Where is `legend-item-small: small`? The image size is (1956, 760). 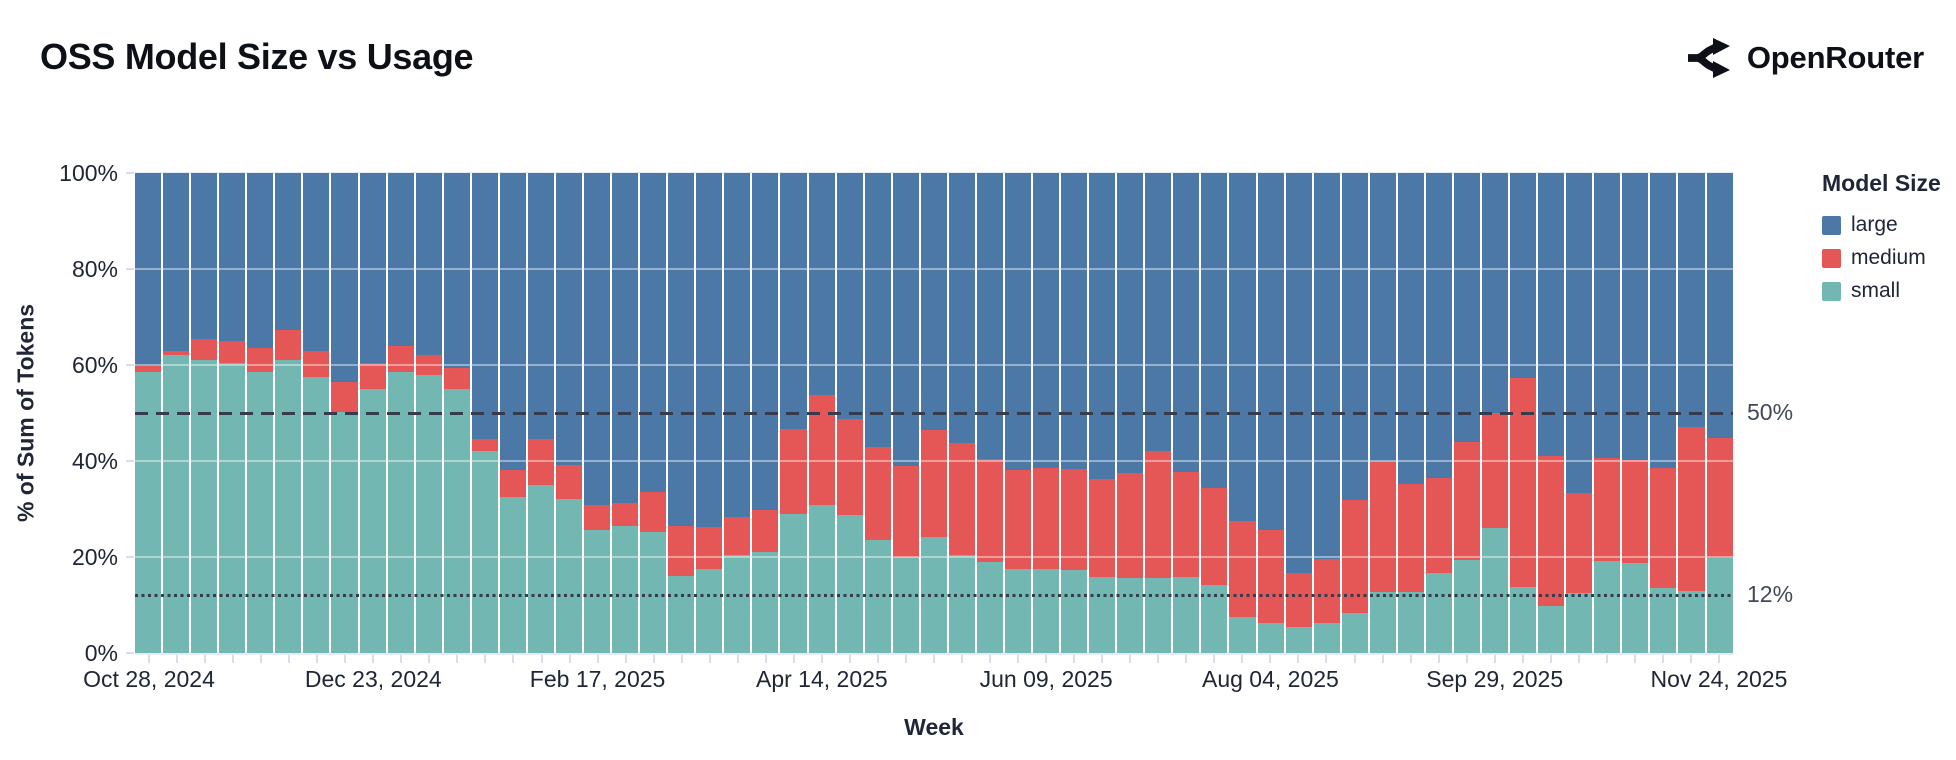 legend-item-small: small is located at coordinates (1881, 291).